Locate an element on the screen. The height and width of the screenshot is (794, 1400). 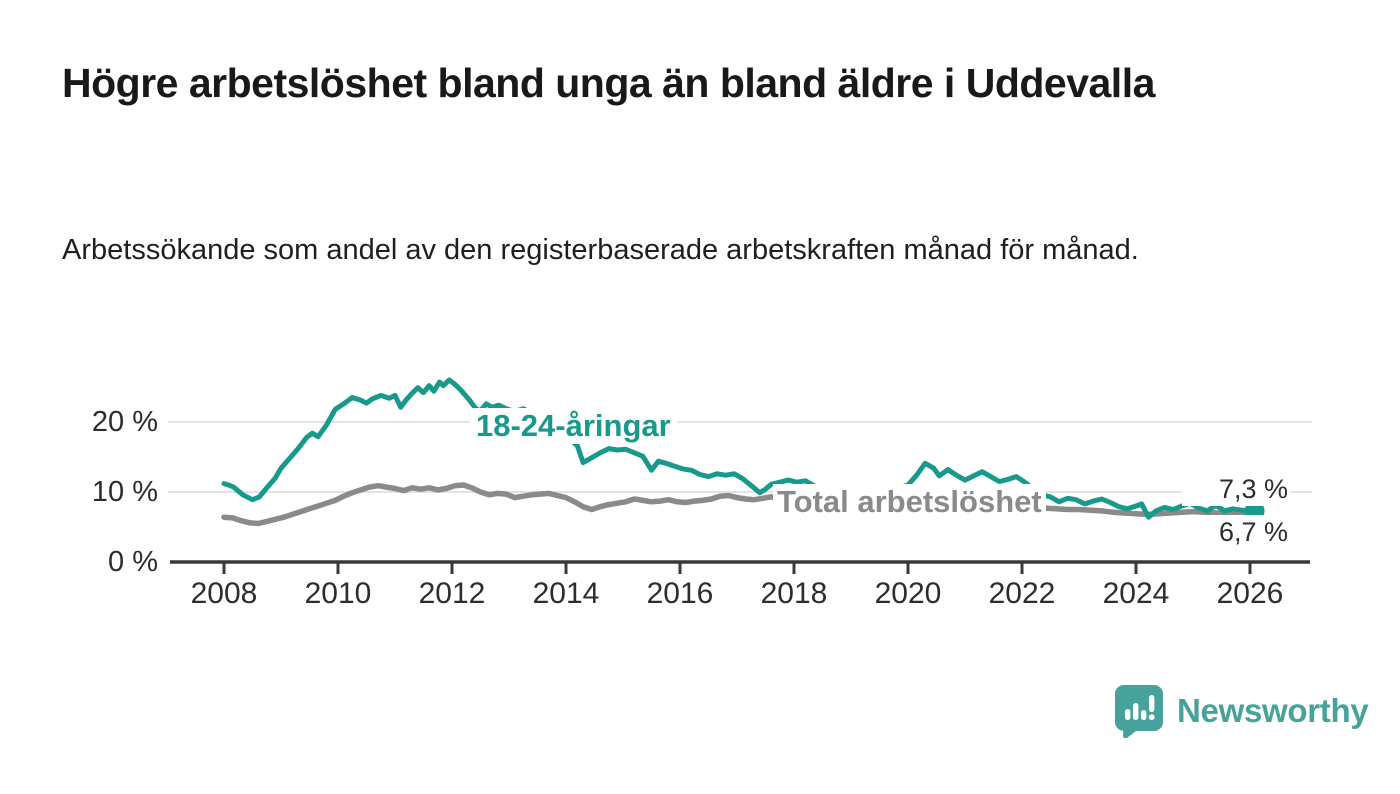
x-tick-label: 2012 is located at coordinates (452, 593).